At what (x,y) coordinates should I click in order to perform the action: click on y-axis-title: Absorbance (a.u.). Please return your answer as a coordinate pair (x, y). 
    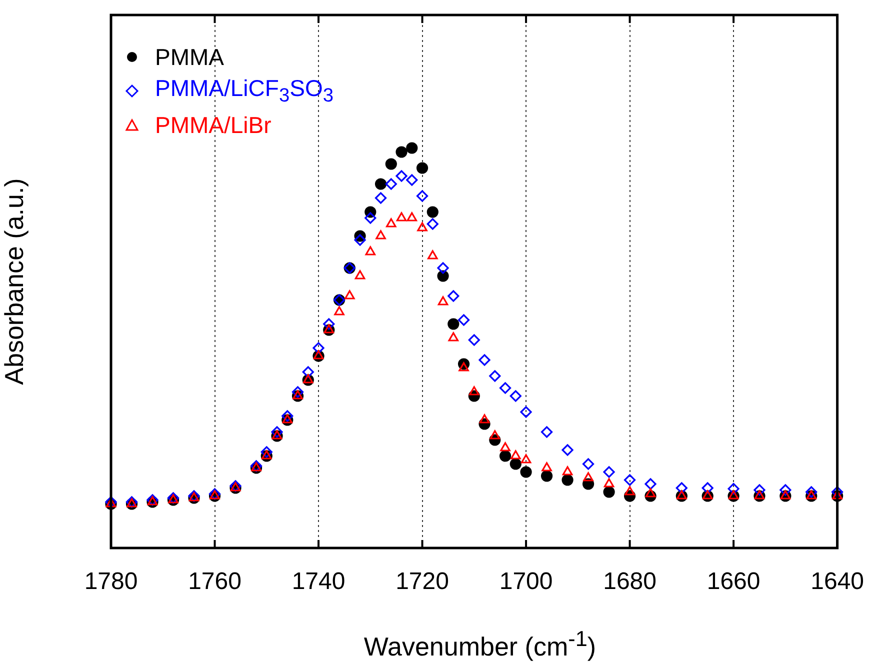
    Looking at the image, I should click on (14, 281).